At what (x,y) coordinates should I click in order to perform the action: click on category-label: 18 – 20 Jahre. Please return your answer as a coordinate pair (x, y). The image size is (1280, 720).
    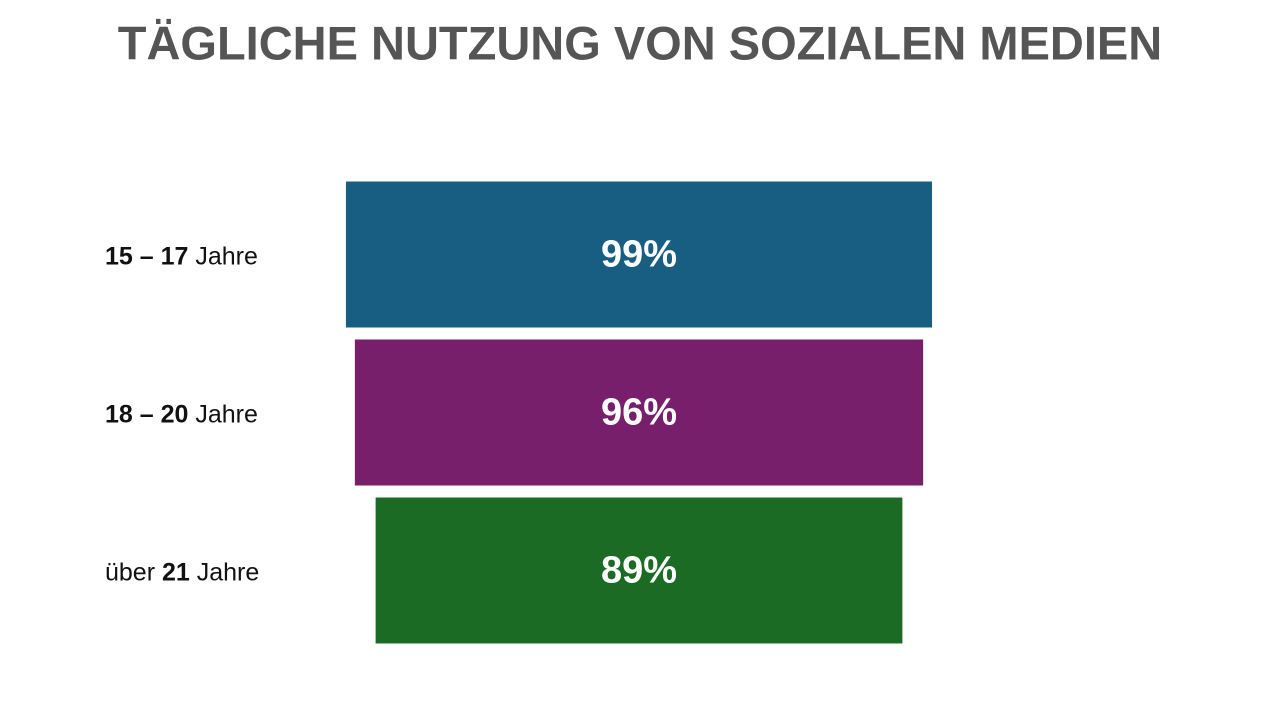
    Looking at the image, I should click on (181, 414).